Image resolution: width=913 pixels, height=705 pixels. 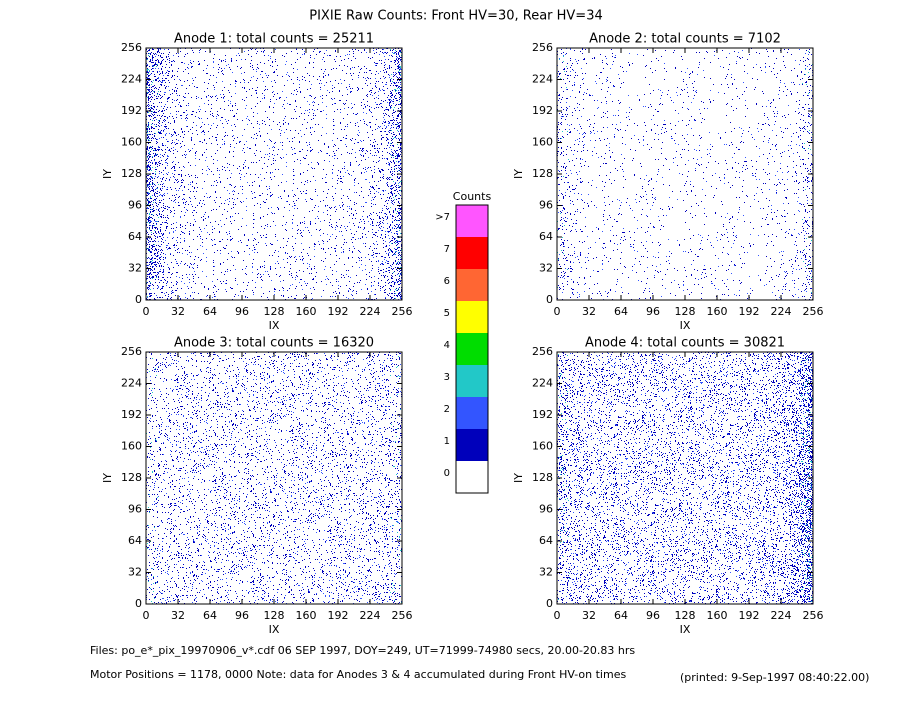 What do you see at coordinates (135, 572) in the screenshot?
I see `y-tick-label: 32` at bounding box center [135, 572].